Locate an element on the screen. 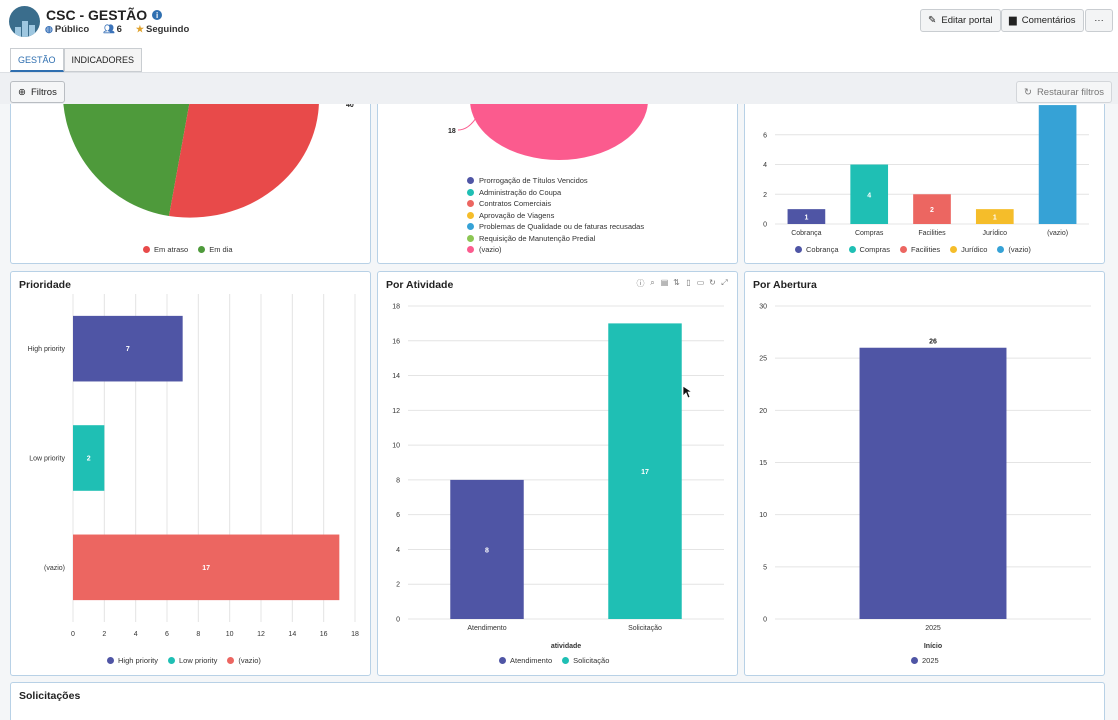 The width and height of the screenshot is (1118, 720). refresh-icon: ↻ is located at coordinates (712, 282).